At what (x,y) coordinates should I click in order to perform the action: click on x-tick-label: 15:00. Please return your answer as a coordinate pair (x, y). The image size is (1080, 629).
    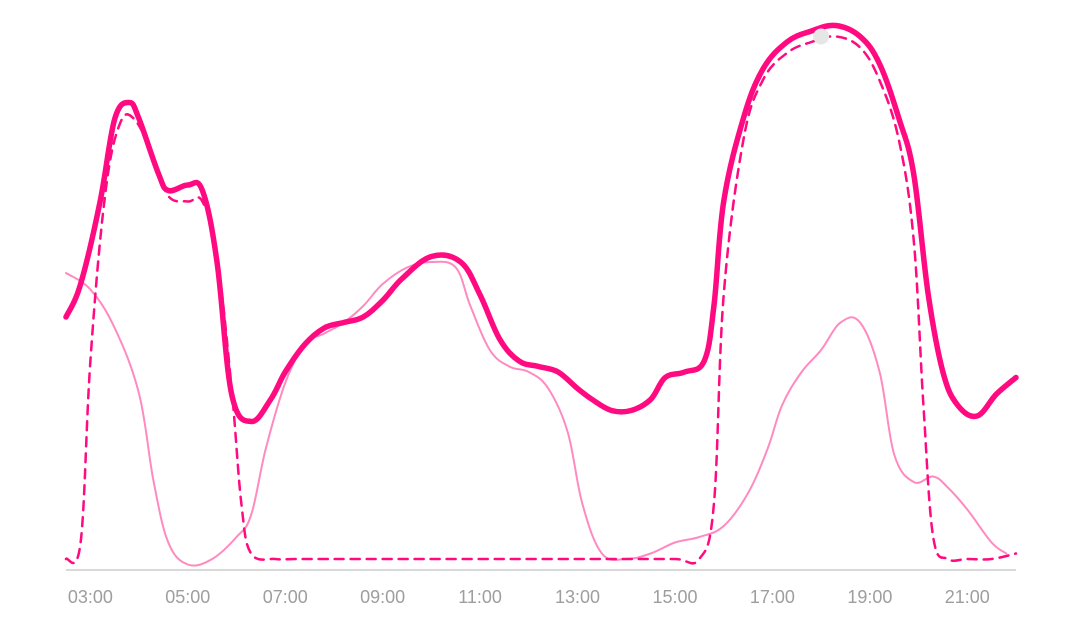
    Looking at the image, I should click on (674, 597).